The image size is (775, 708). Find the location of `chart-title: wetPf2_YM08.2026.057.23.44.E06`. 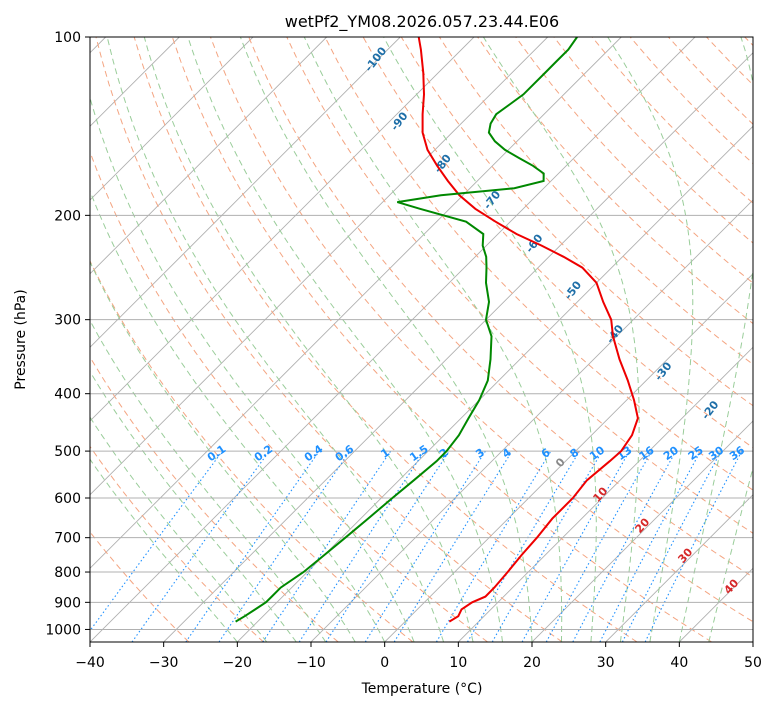

chart-title: wetPf2_YM08.2026.057.23.44.E06 is located at coordinates (422, 22).